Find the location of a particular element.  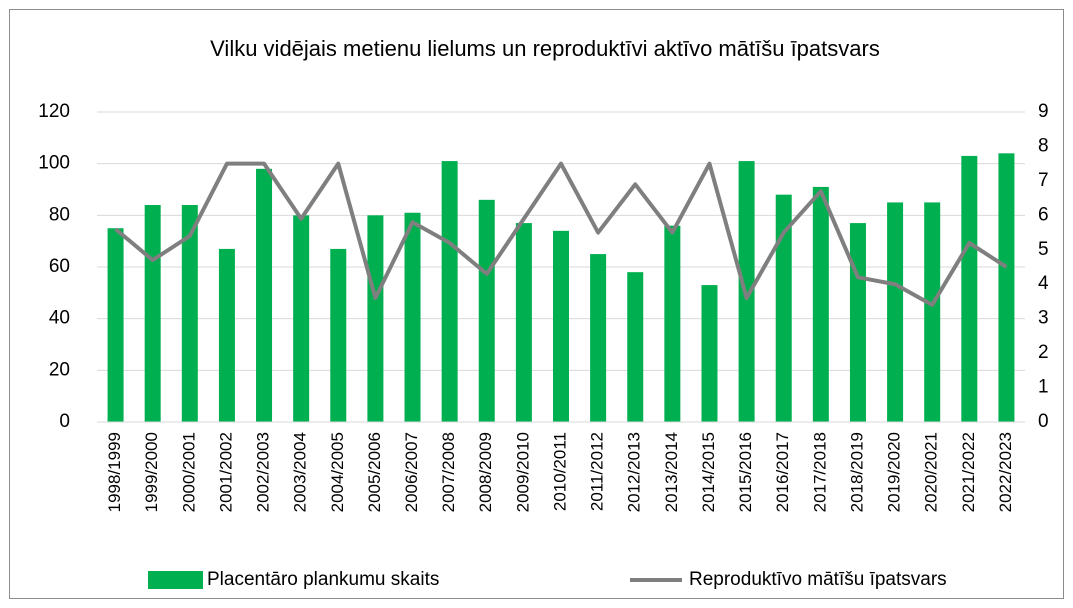

x-tick-label: 1999/2000 is located at coordinates (151, 472).